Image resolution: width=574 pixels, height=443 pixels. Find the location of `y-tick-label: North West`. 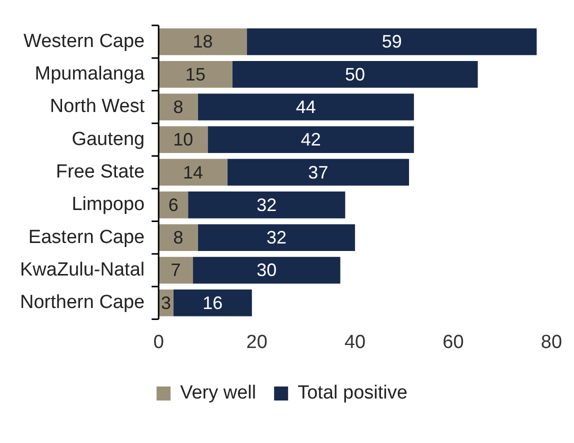

y-tick-label: North West is located at coordinates (98, 107).